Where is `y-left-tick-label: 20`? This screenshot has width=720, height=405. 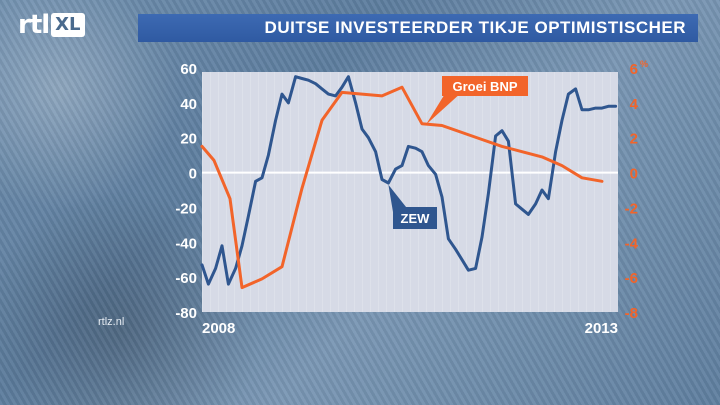 y-left-tick-label: 20 is located at coordinates (188, 139).